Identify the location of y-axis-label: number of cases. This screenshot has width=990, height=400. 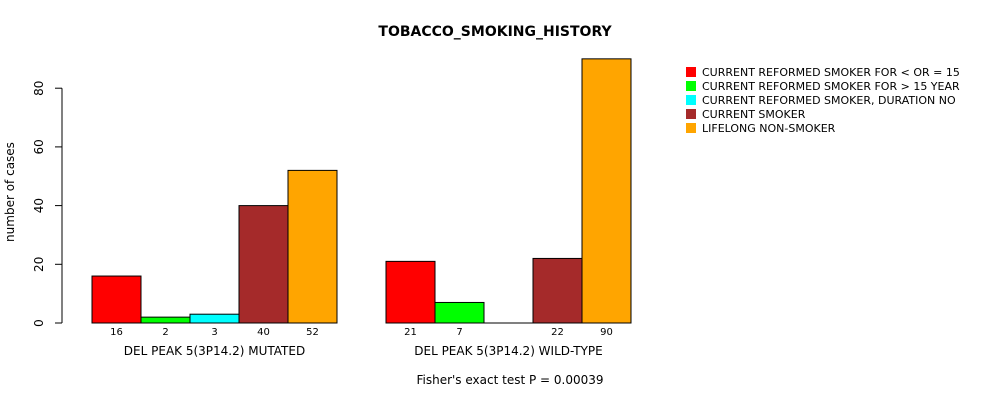
(10, 192).